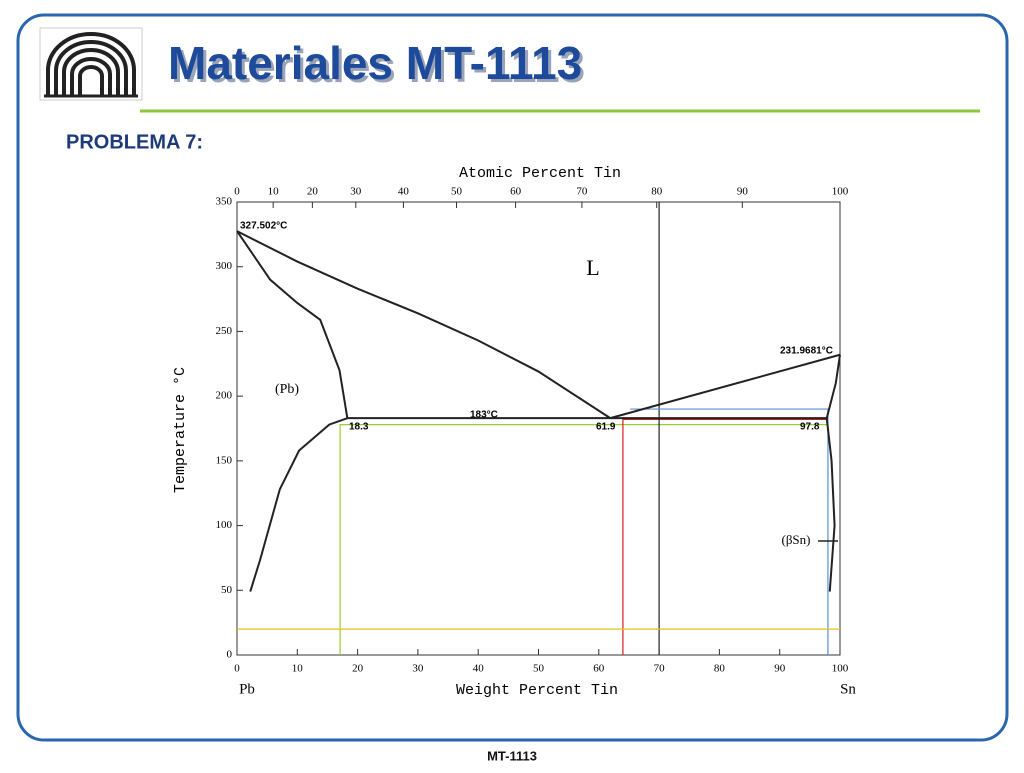 Image resolution: width=1024 pixels, height=773 pixels. Describe the element at coordinates (247, 689) in the screenshot. I see `end-label: Pb` at that location.